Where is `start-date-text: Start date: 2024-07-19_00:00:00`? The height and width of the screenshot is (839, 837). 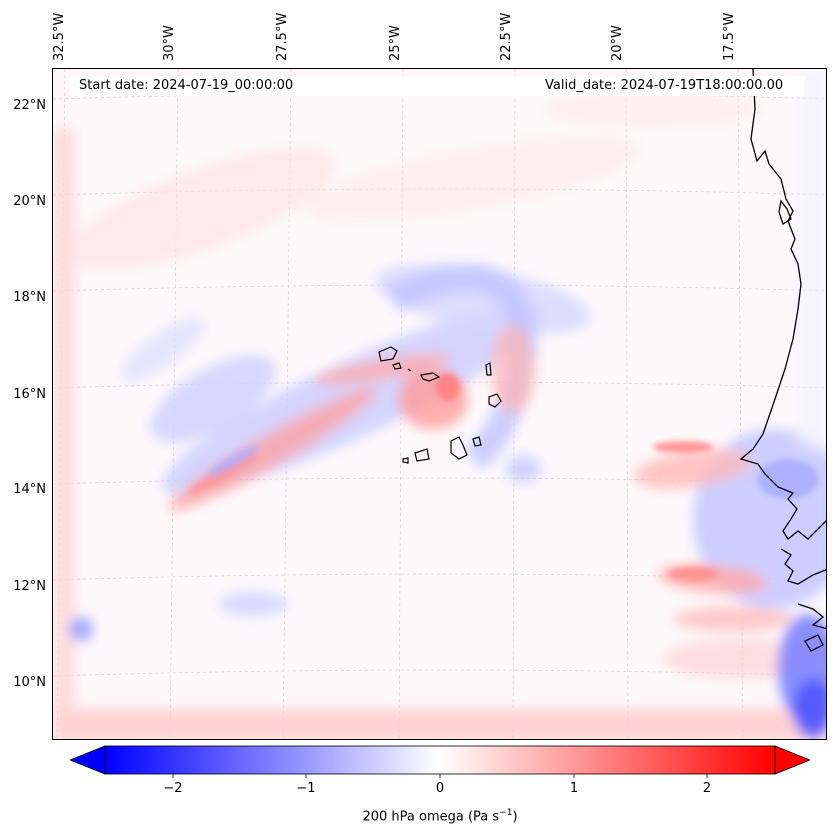
start-date-text: Start date: 2024-07-19_00:00:00 is located at coordinates (186, 85).